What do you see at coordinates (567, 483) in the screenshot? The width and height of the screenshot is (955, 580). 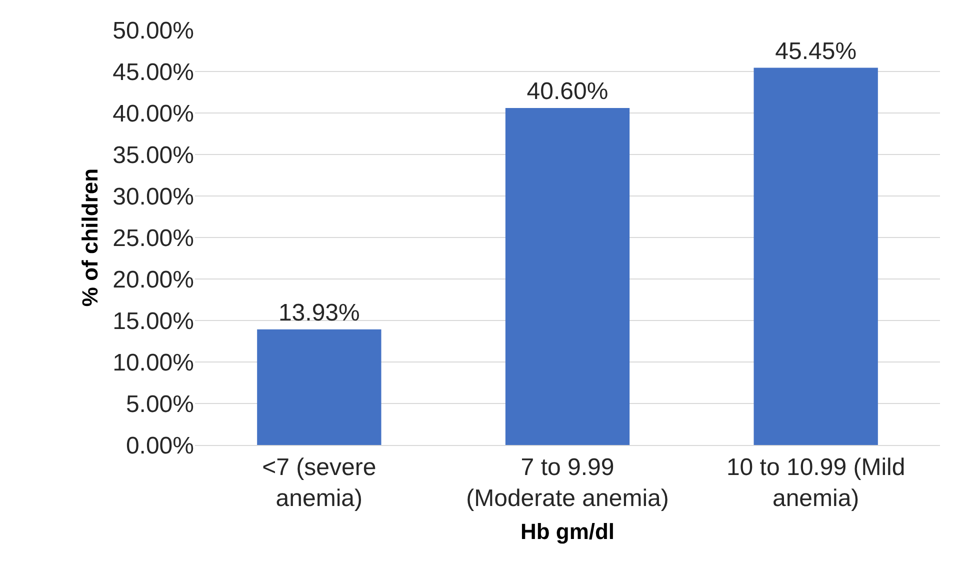 I see `x-tick-label: 7 to 9.99 (Moderate anemia)` at bounding box center [567, 483].